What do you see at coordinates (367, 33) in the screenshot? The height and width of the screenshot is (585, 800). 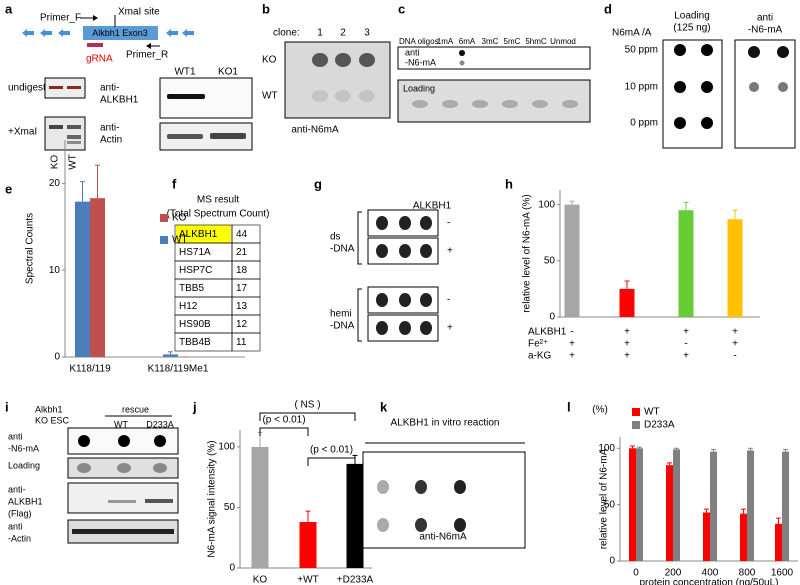 I see `clone-number: 3` at bounding box center [367, 33].